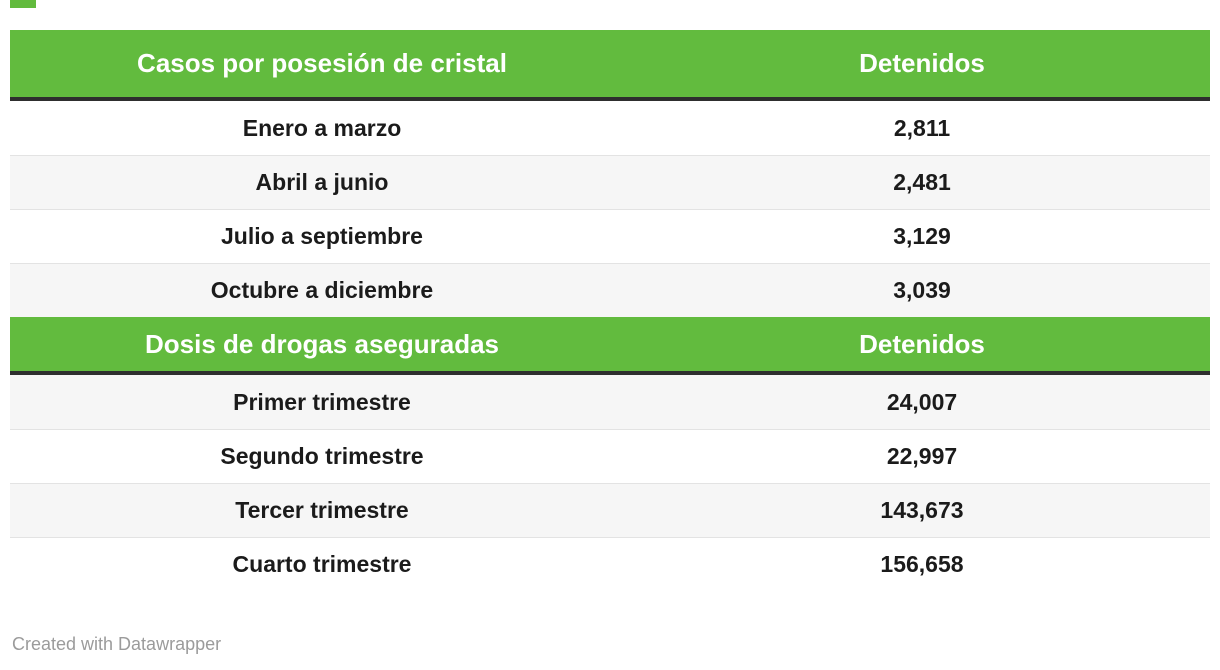  I want to click on row-label: Julio a septiembre, so click(322, 236).